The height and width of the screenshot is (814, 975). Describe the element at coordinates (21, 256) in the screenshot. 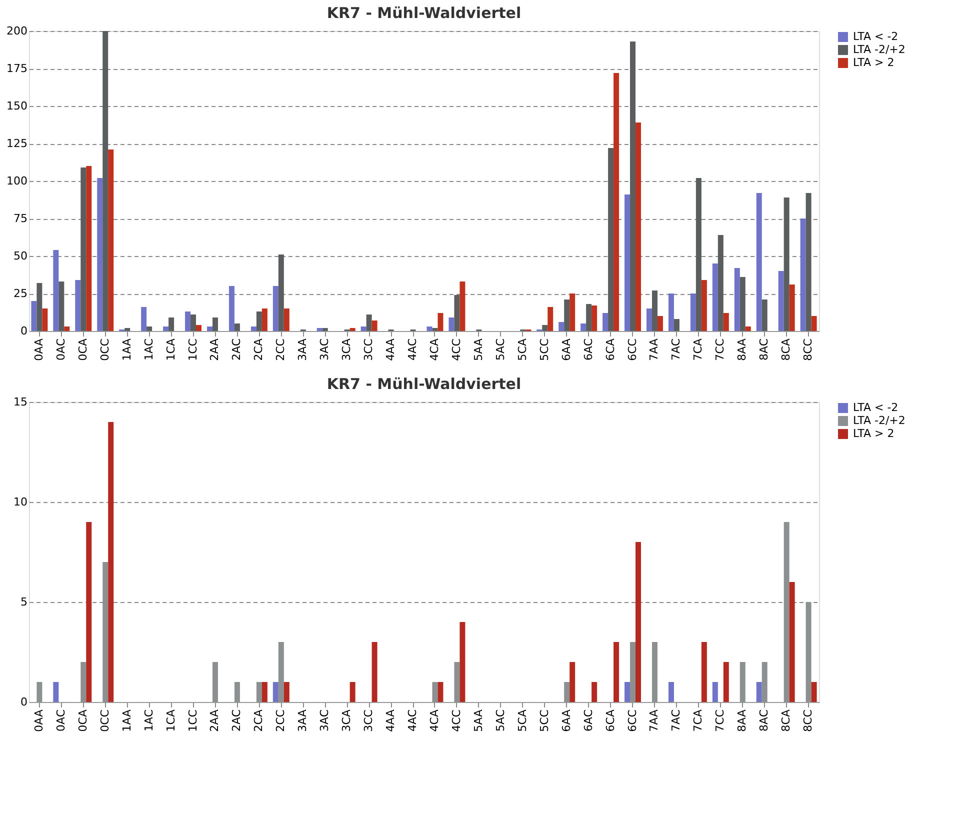

I see `y-tick-label: 50` at that location.